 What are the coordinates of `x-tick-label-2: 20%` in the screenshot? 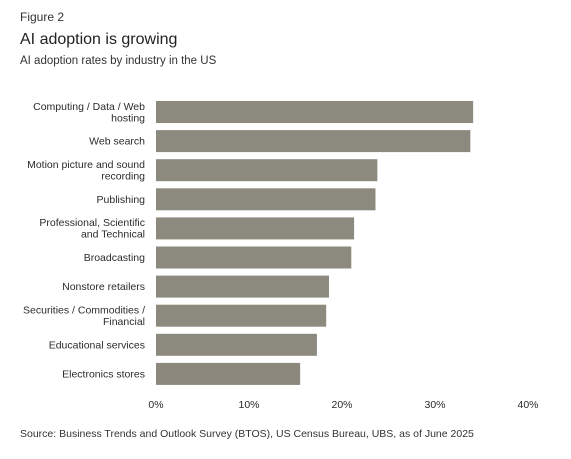 It's located at (341, 405).